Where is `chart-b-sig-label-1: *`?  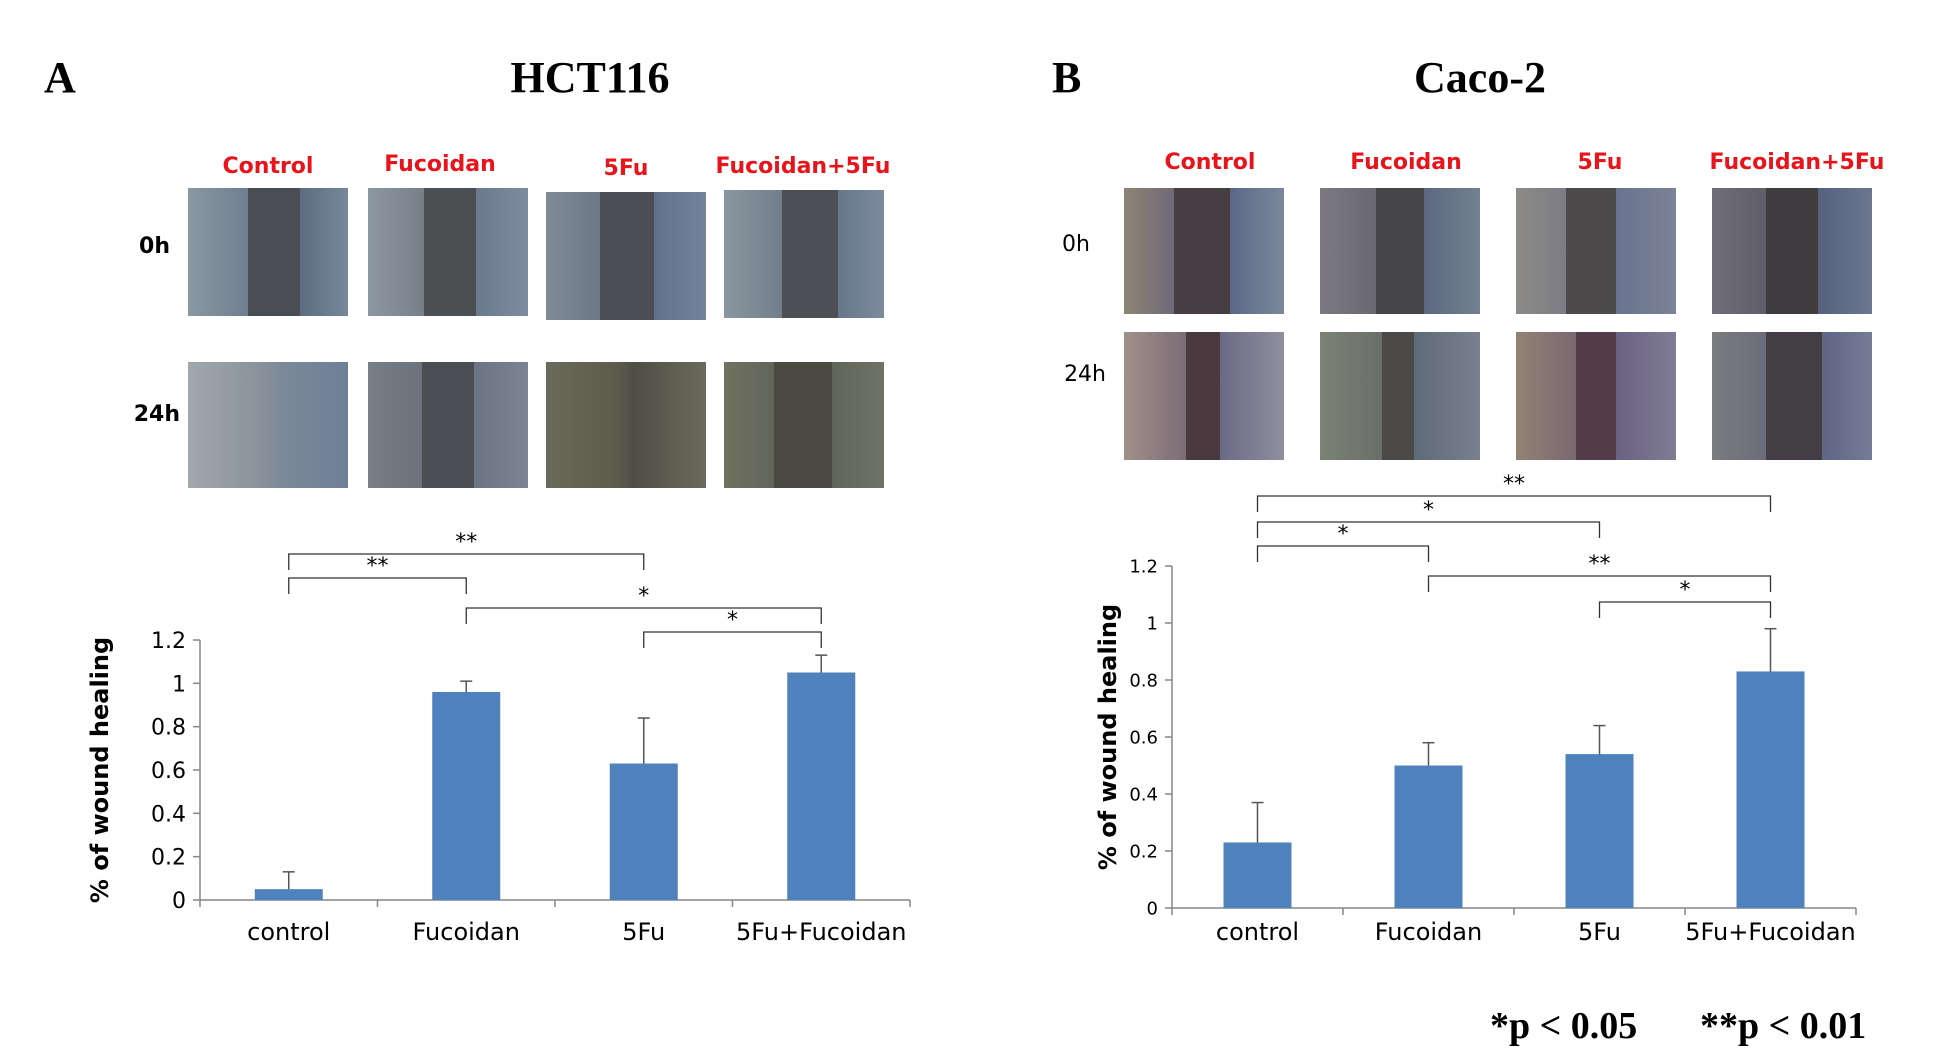 chart-b-sig-label-1: * is located at coordinates (1428, 510).